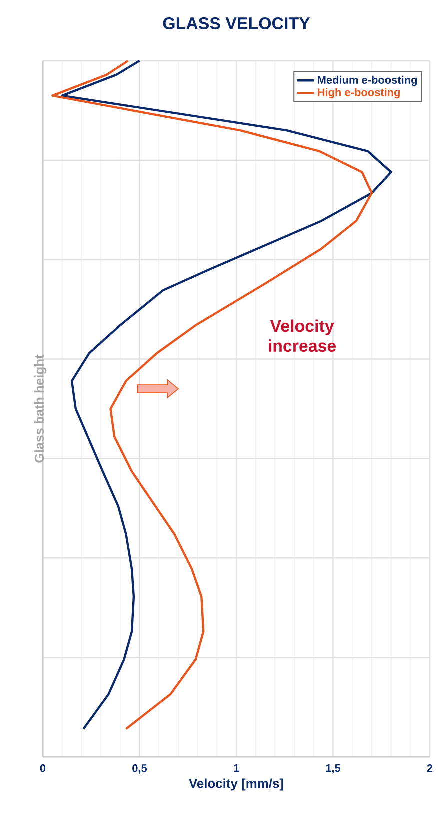 The height and width of the screenshot is (824, 438). What do you see at coordinates (43, 768) in the screenshot?
I see `x-tick-label: 0` at bounding box center [43, 768].